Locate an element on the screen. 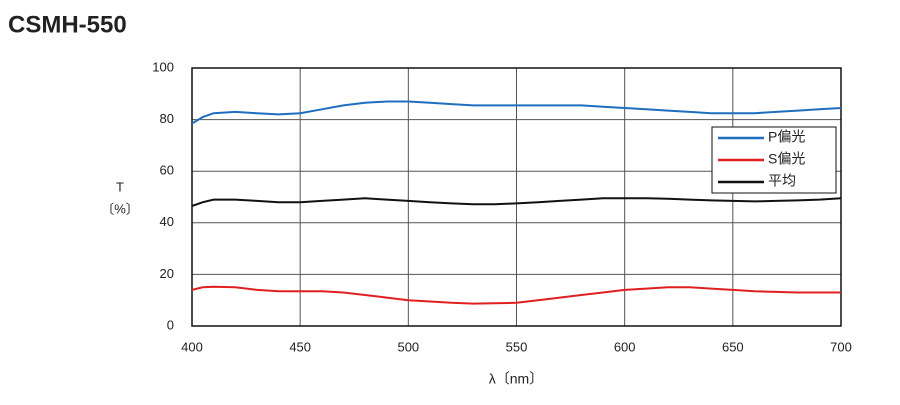 The height and width of the screenshot is (405, 900). legend-label: P偏光 is located at coordinates (786, 137).